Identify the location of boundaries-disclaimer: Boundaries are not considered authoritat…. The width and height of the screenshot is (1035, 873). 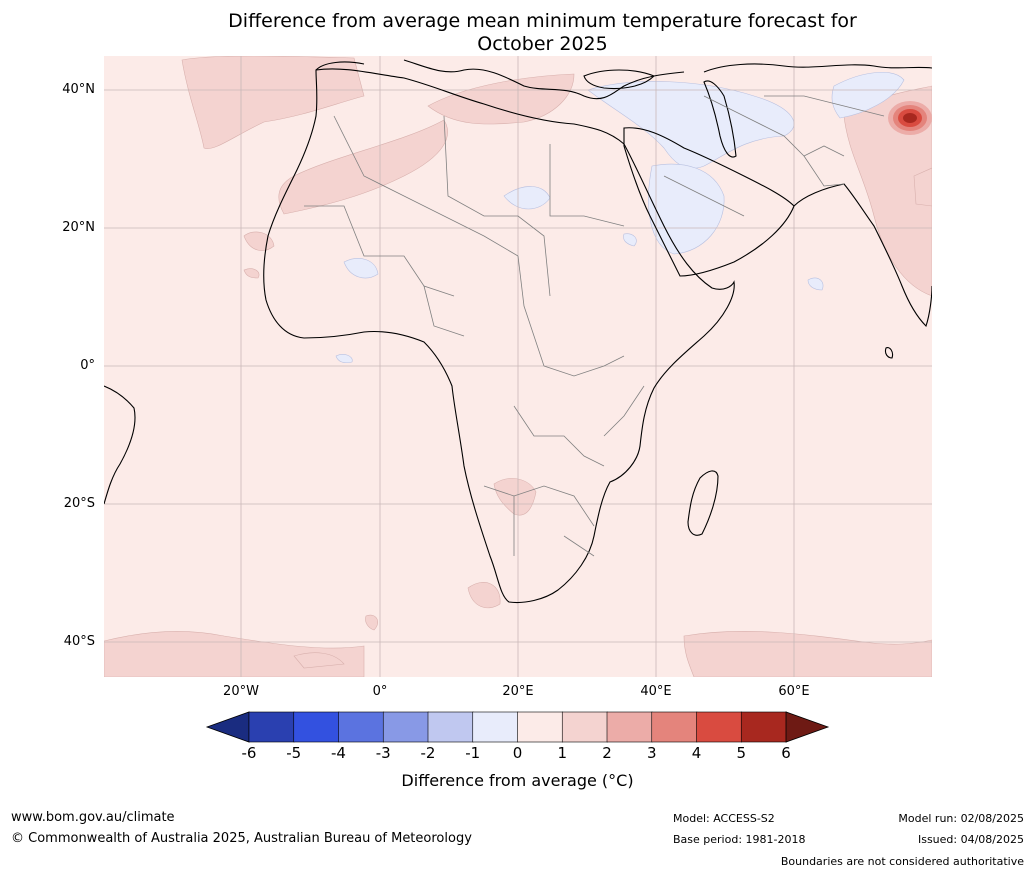
(902, 861).